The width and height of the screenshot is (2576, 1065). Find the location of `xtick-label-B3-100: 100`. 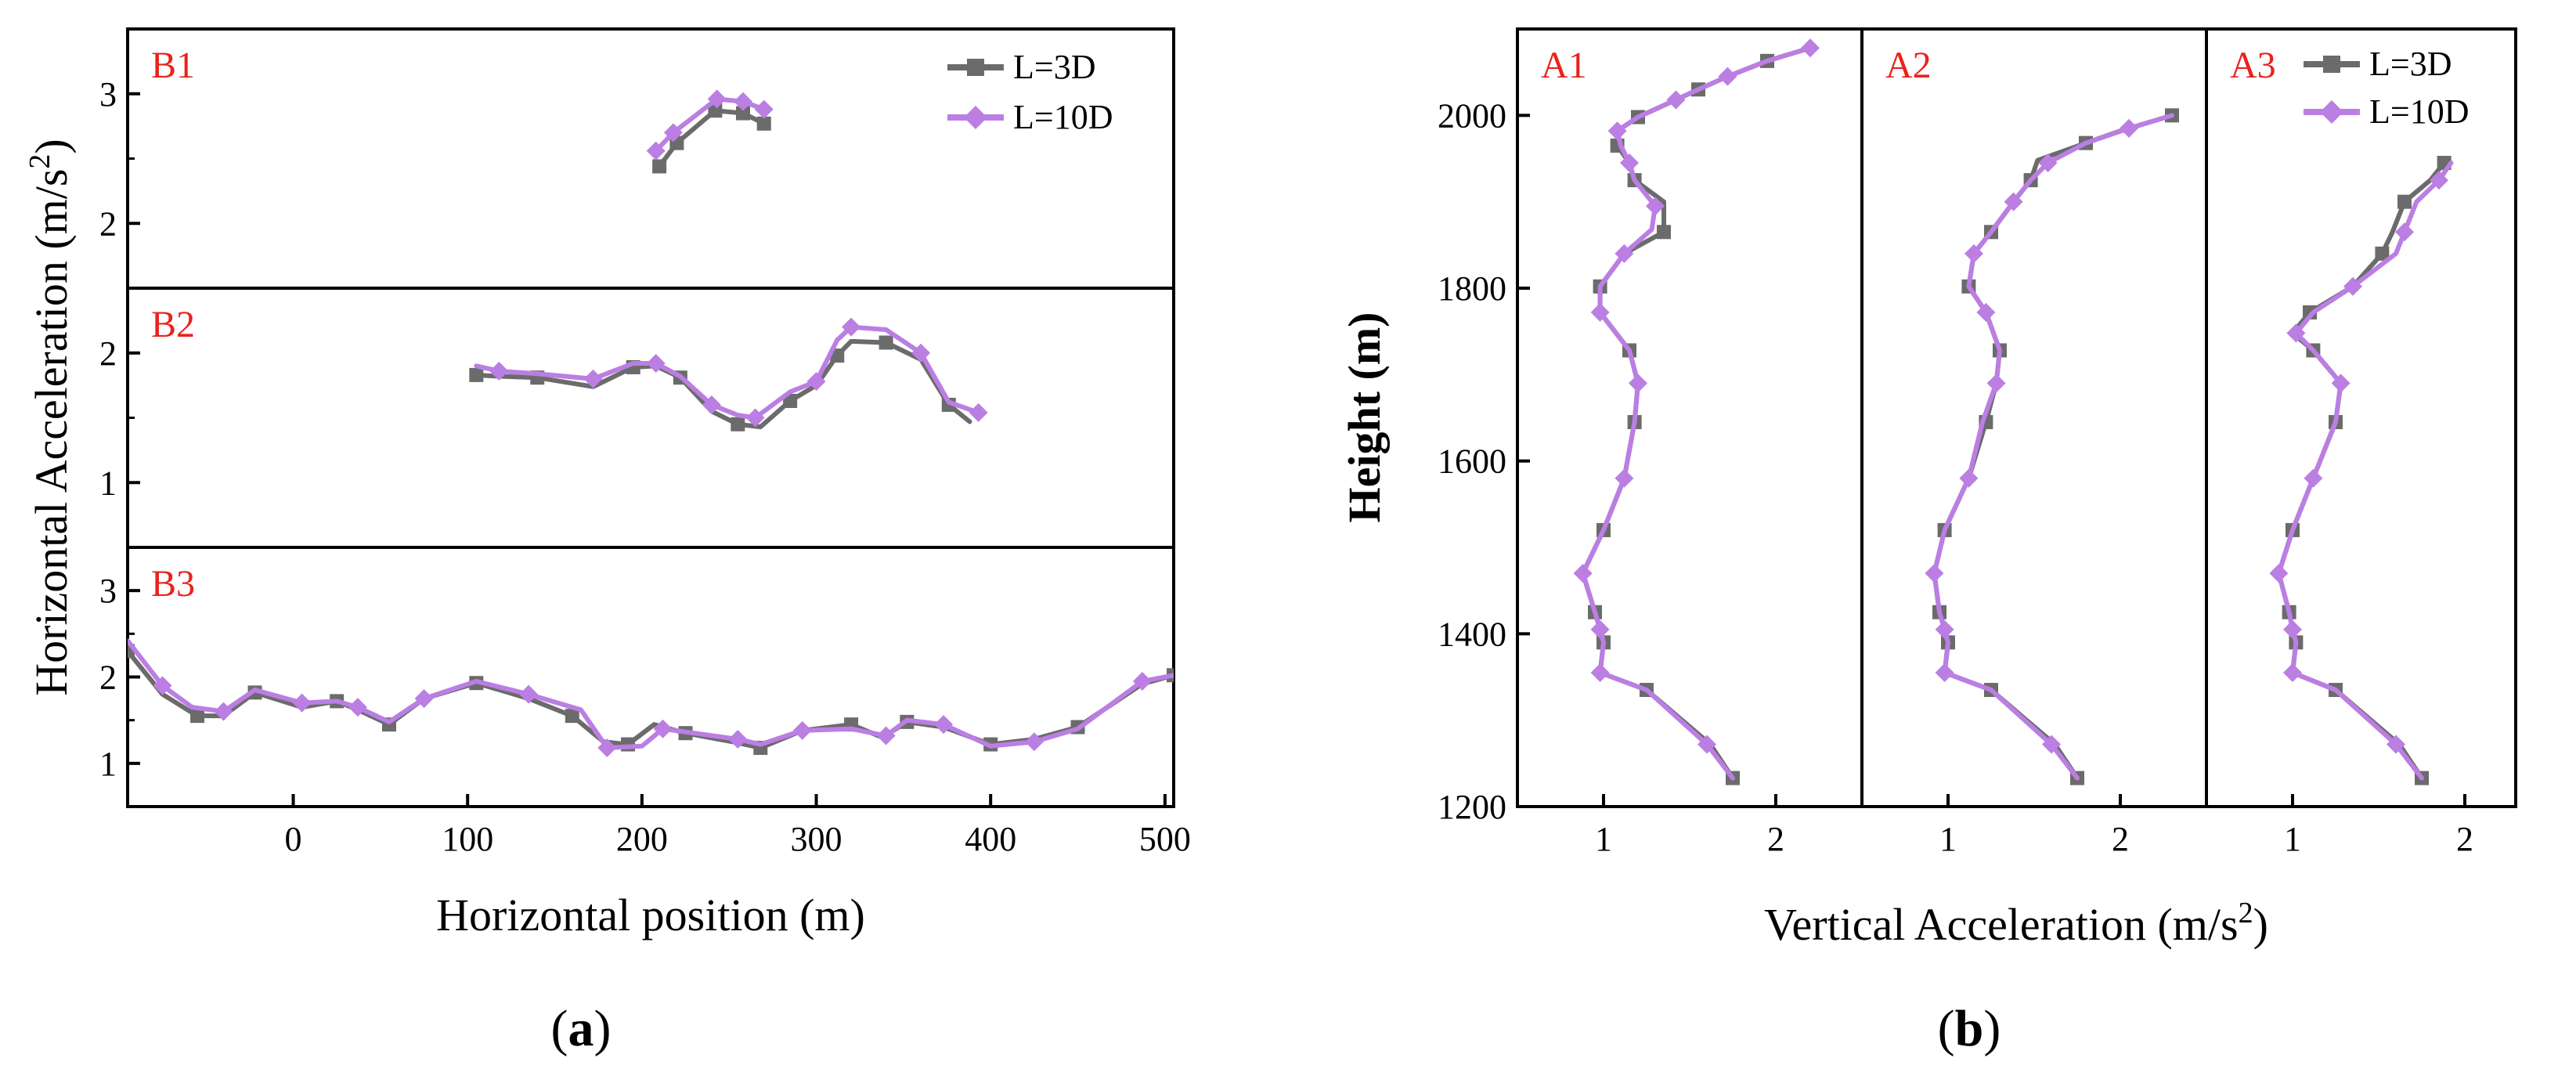

xtick-label-B3-100: 100 is located at coordinates (468, 839).